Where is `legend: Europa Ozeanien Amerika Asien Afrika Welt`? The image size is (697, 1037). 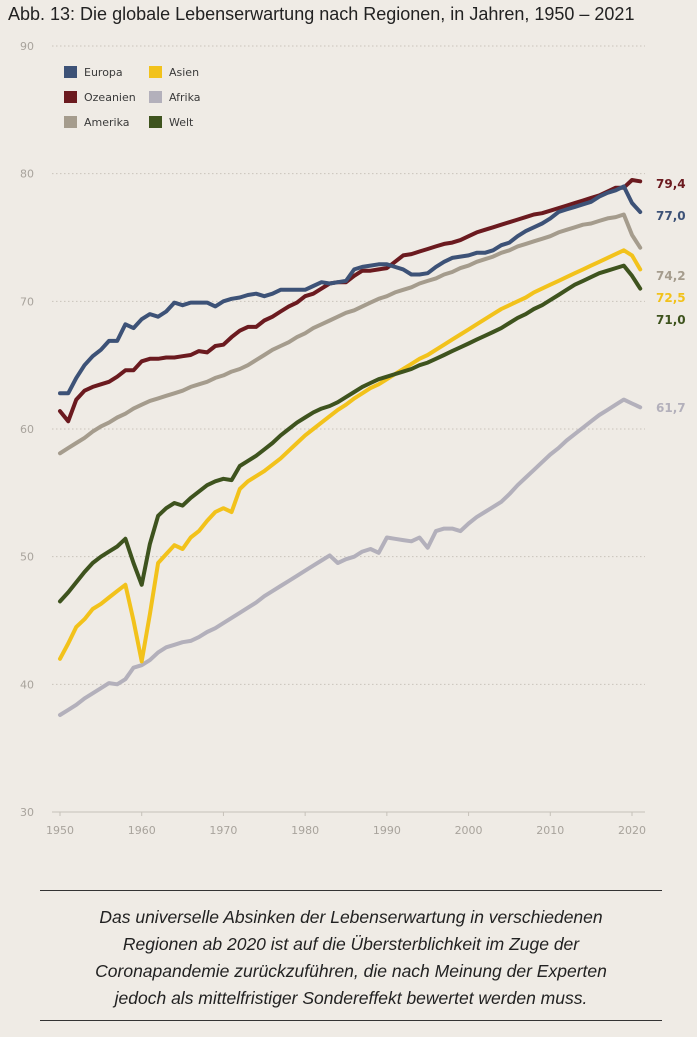 legend: Europa Ozeanien Amerika Asien Afrika Welt is located at coordinates (132, 97).